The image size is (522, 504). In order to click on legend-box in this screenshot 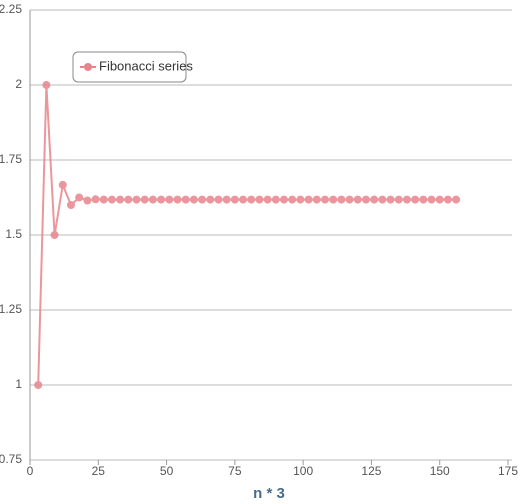, I will do `click(129, 67)`.